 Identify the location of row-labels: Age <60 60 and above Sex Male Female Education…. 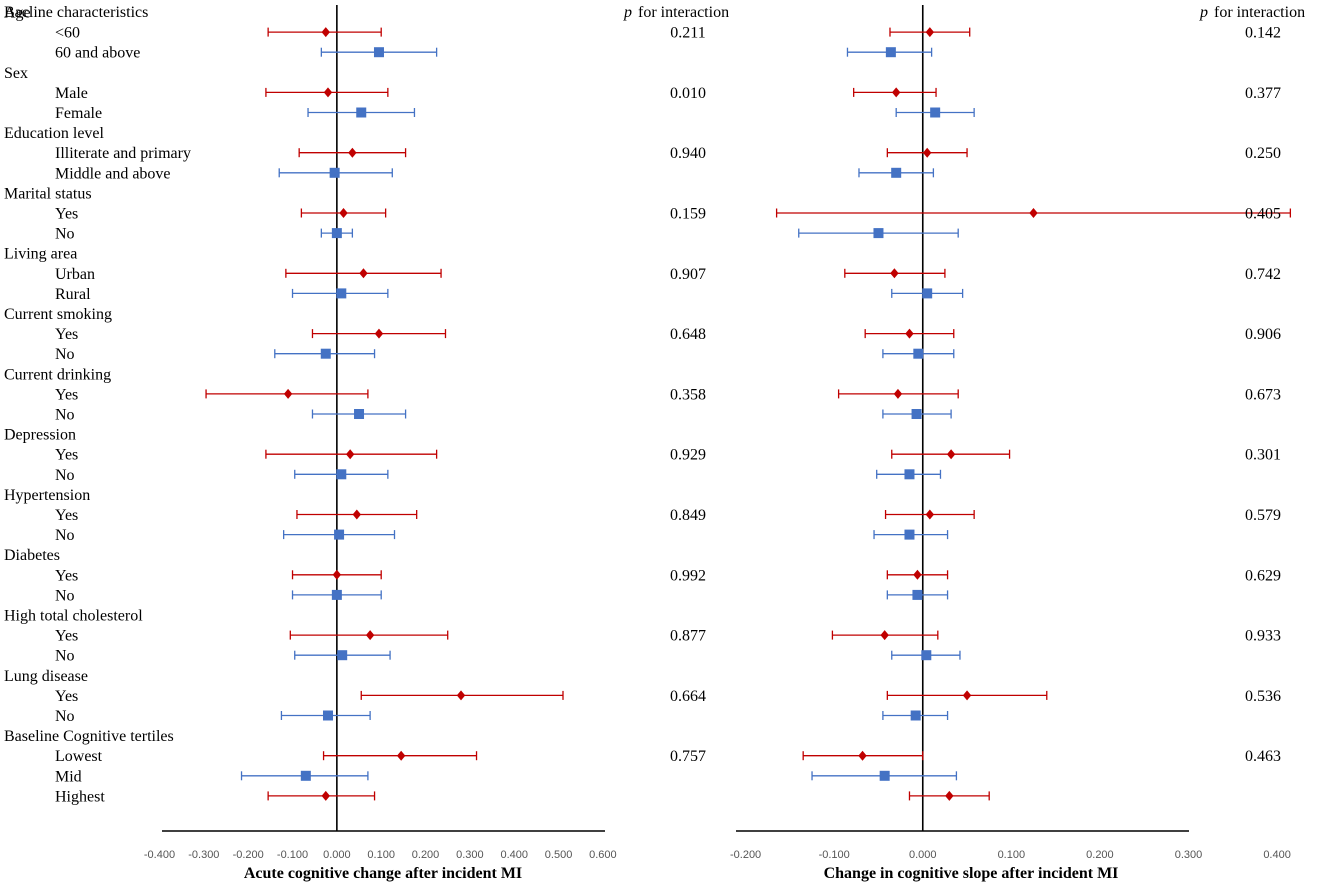
(97, 405).